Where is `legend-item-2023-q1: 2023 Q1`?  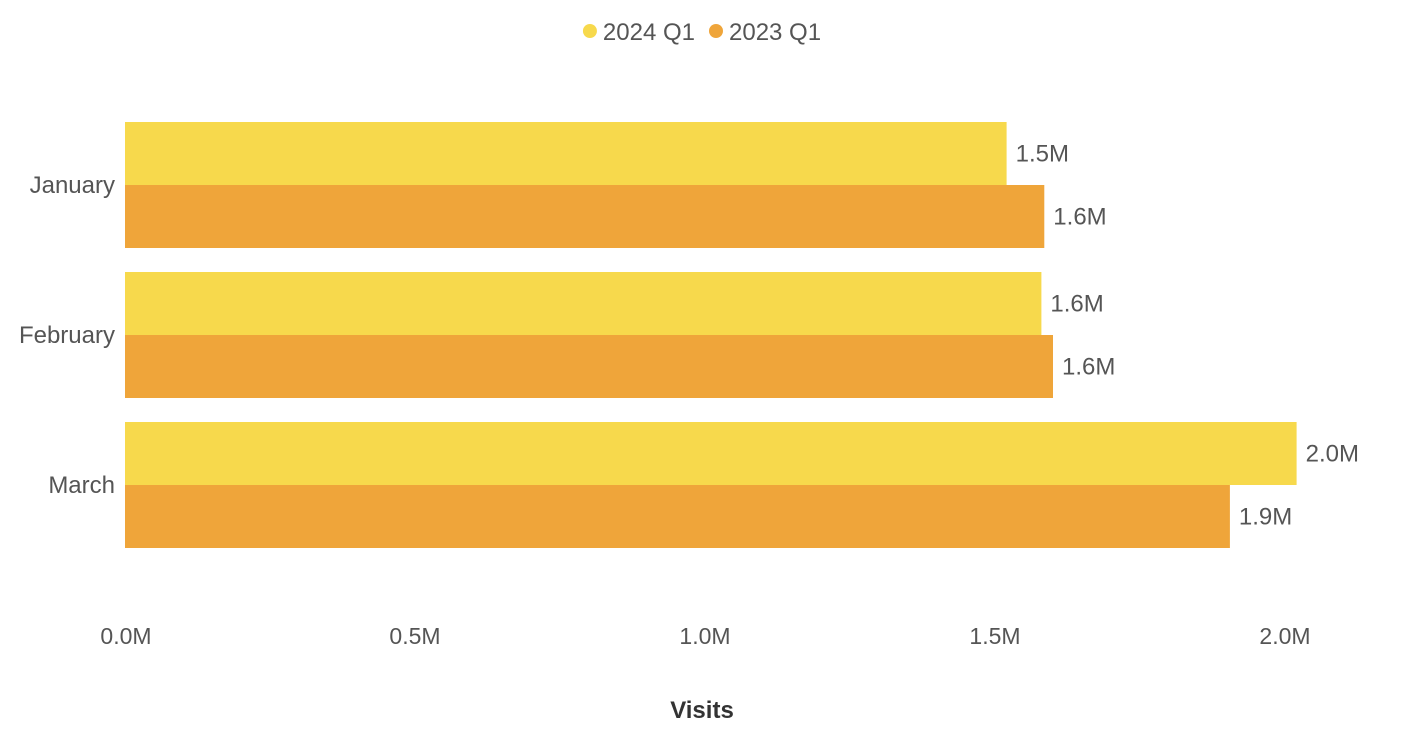 legend-item-2023-q1: 2023 Q1 is located at coordinates (765, 32).